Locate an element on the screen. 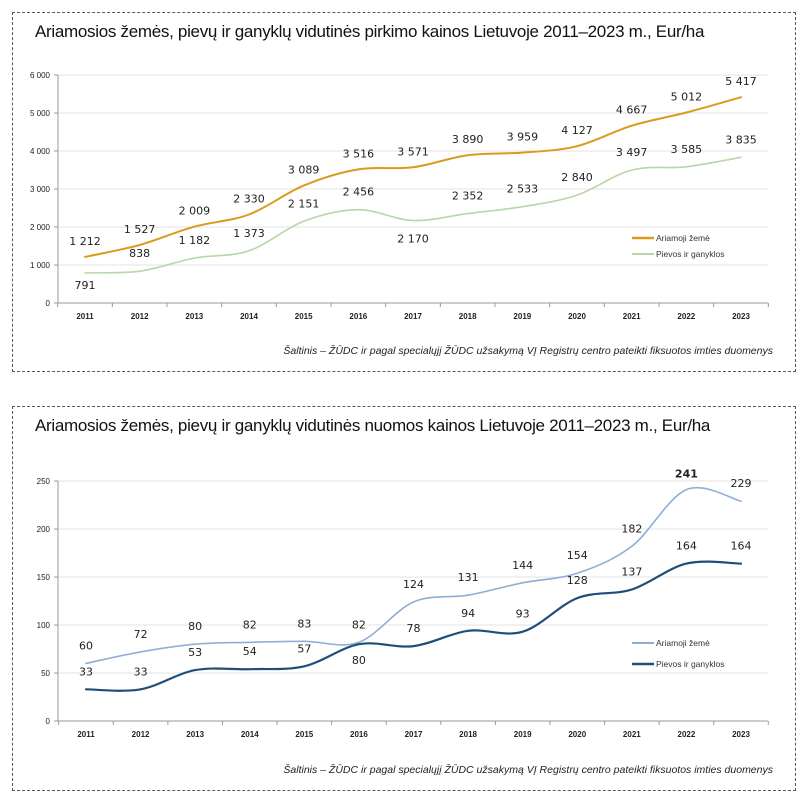 The height and width of the screenshot is (800, 808). data-label: 53 is located at coordinates (195, 652).